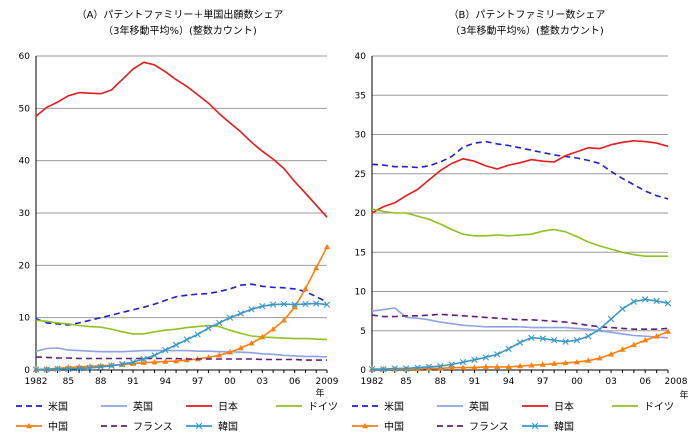  What do you see at coordinates (181, 358) in the screenshot?
I see `series-フランス` at bounding box center [181, 358].